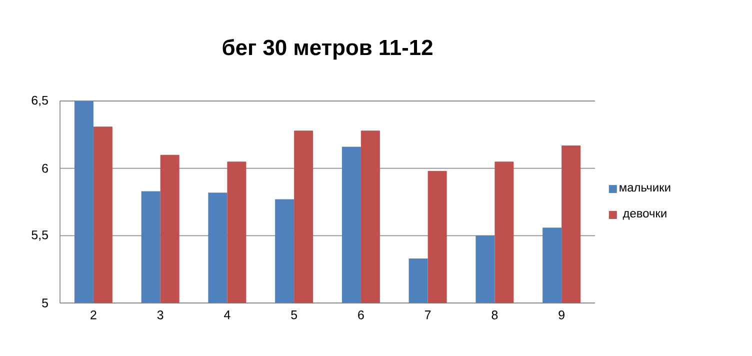  What do you see at coordinates (561, 315) in the screenshot?
I see `x-tick-label: 9` at bounding box center [561, 315].